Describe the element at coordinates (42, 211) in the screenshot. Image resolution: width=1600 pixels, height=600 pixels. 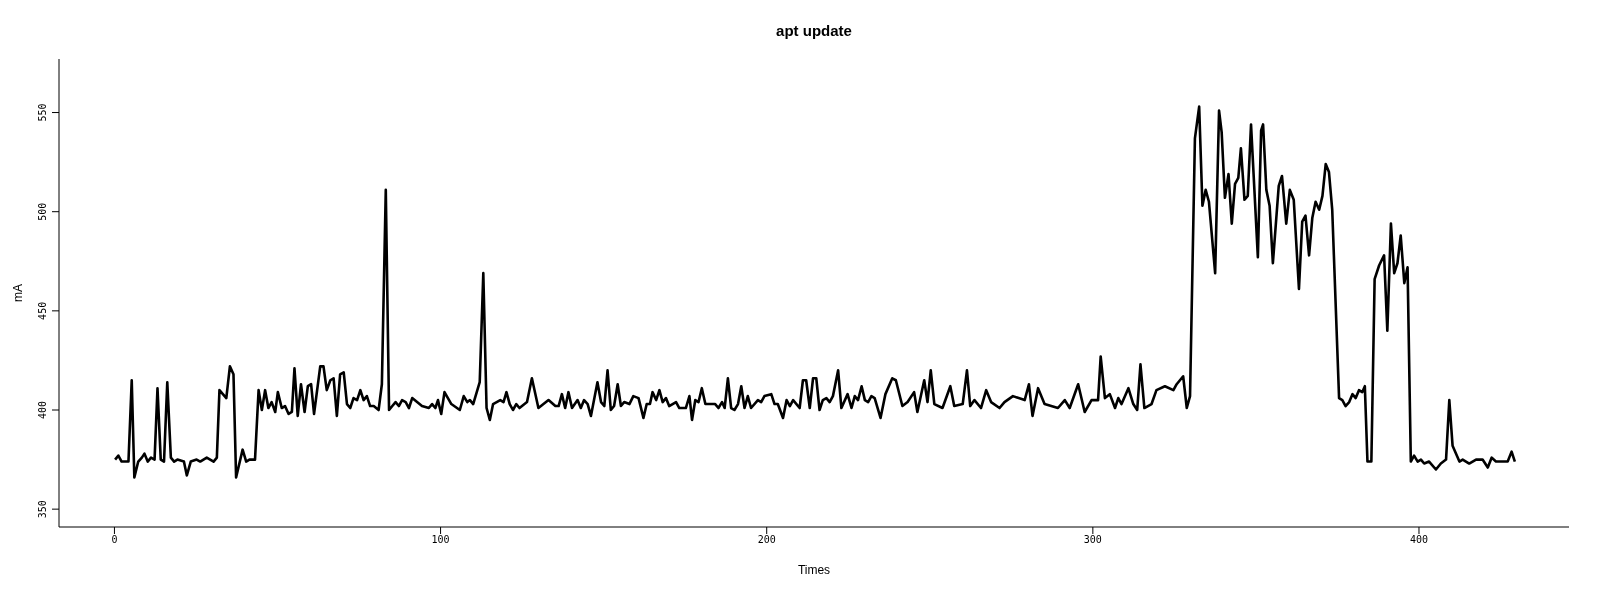
I see `y-tick-label: 500` at that location.